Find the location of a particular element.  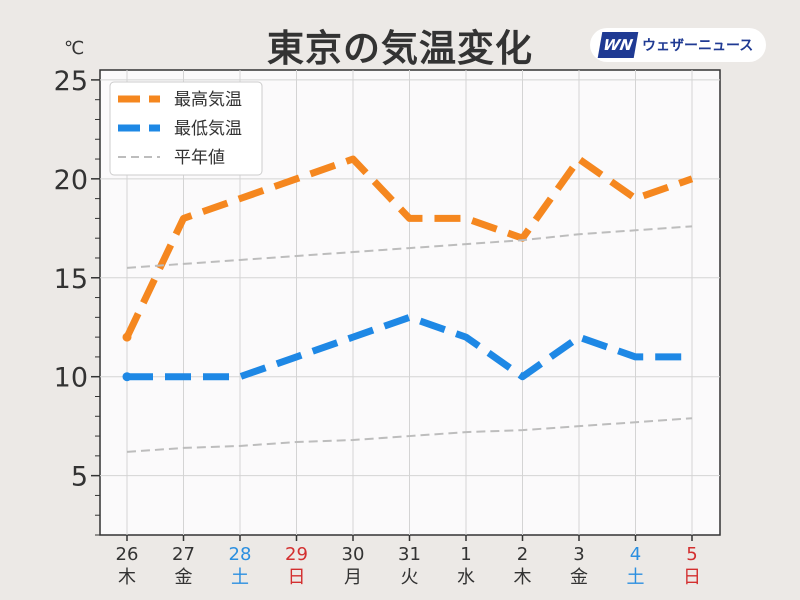

y-axis-unit: ℃ is located at coordinates (74, 48).